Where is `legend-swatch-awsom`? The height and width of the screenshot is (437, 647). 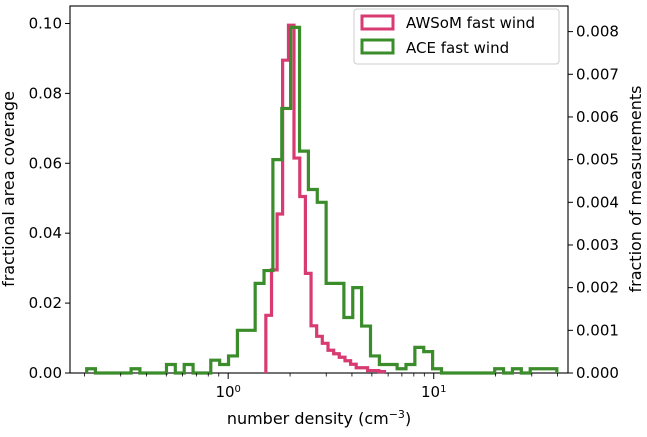 legend-swatch-awsom is located at coordinates (377, 22).